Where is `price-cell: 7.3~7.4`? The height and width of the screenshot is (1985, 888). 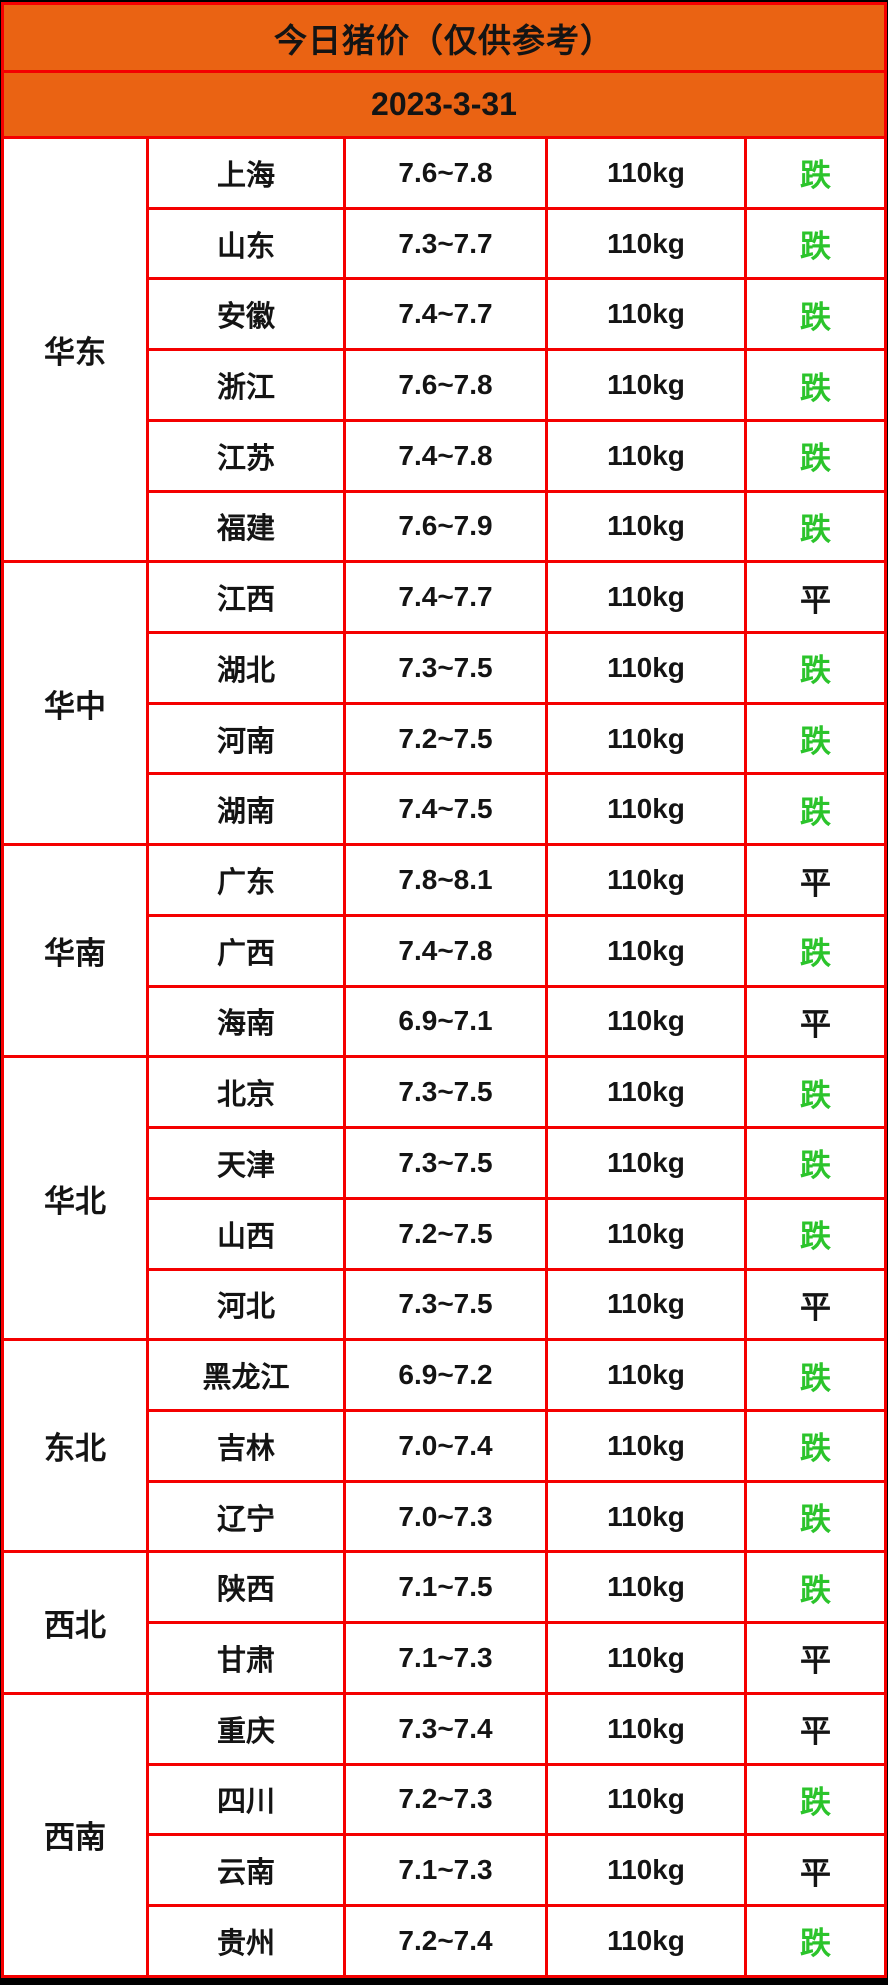 price-cell: 7.3~7.4 is located at coordinates (445, 1728).